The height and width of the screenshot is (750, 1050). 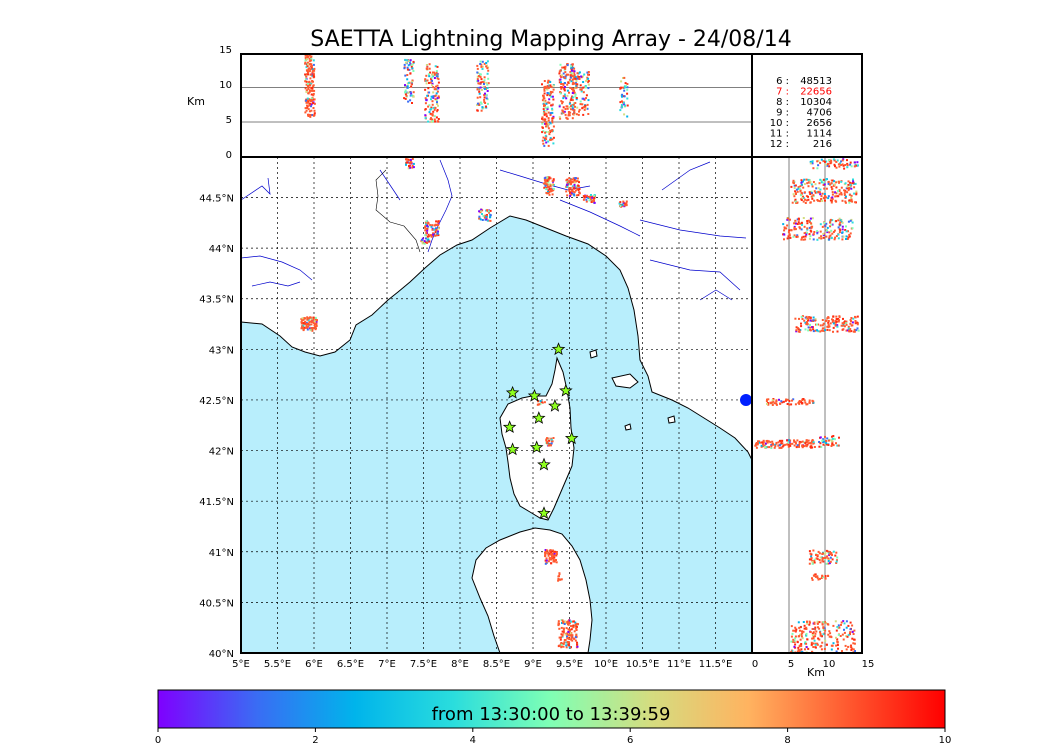 I want to click on count-label: 12 :, so click(x=779, y=144).